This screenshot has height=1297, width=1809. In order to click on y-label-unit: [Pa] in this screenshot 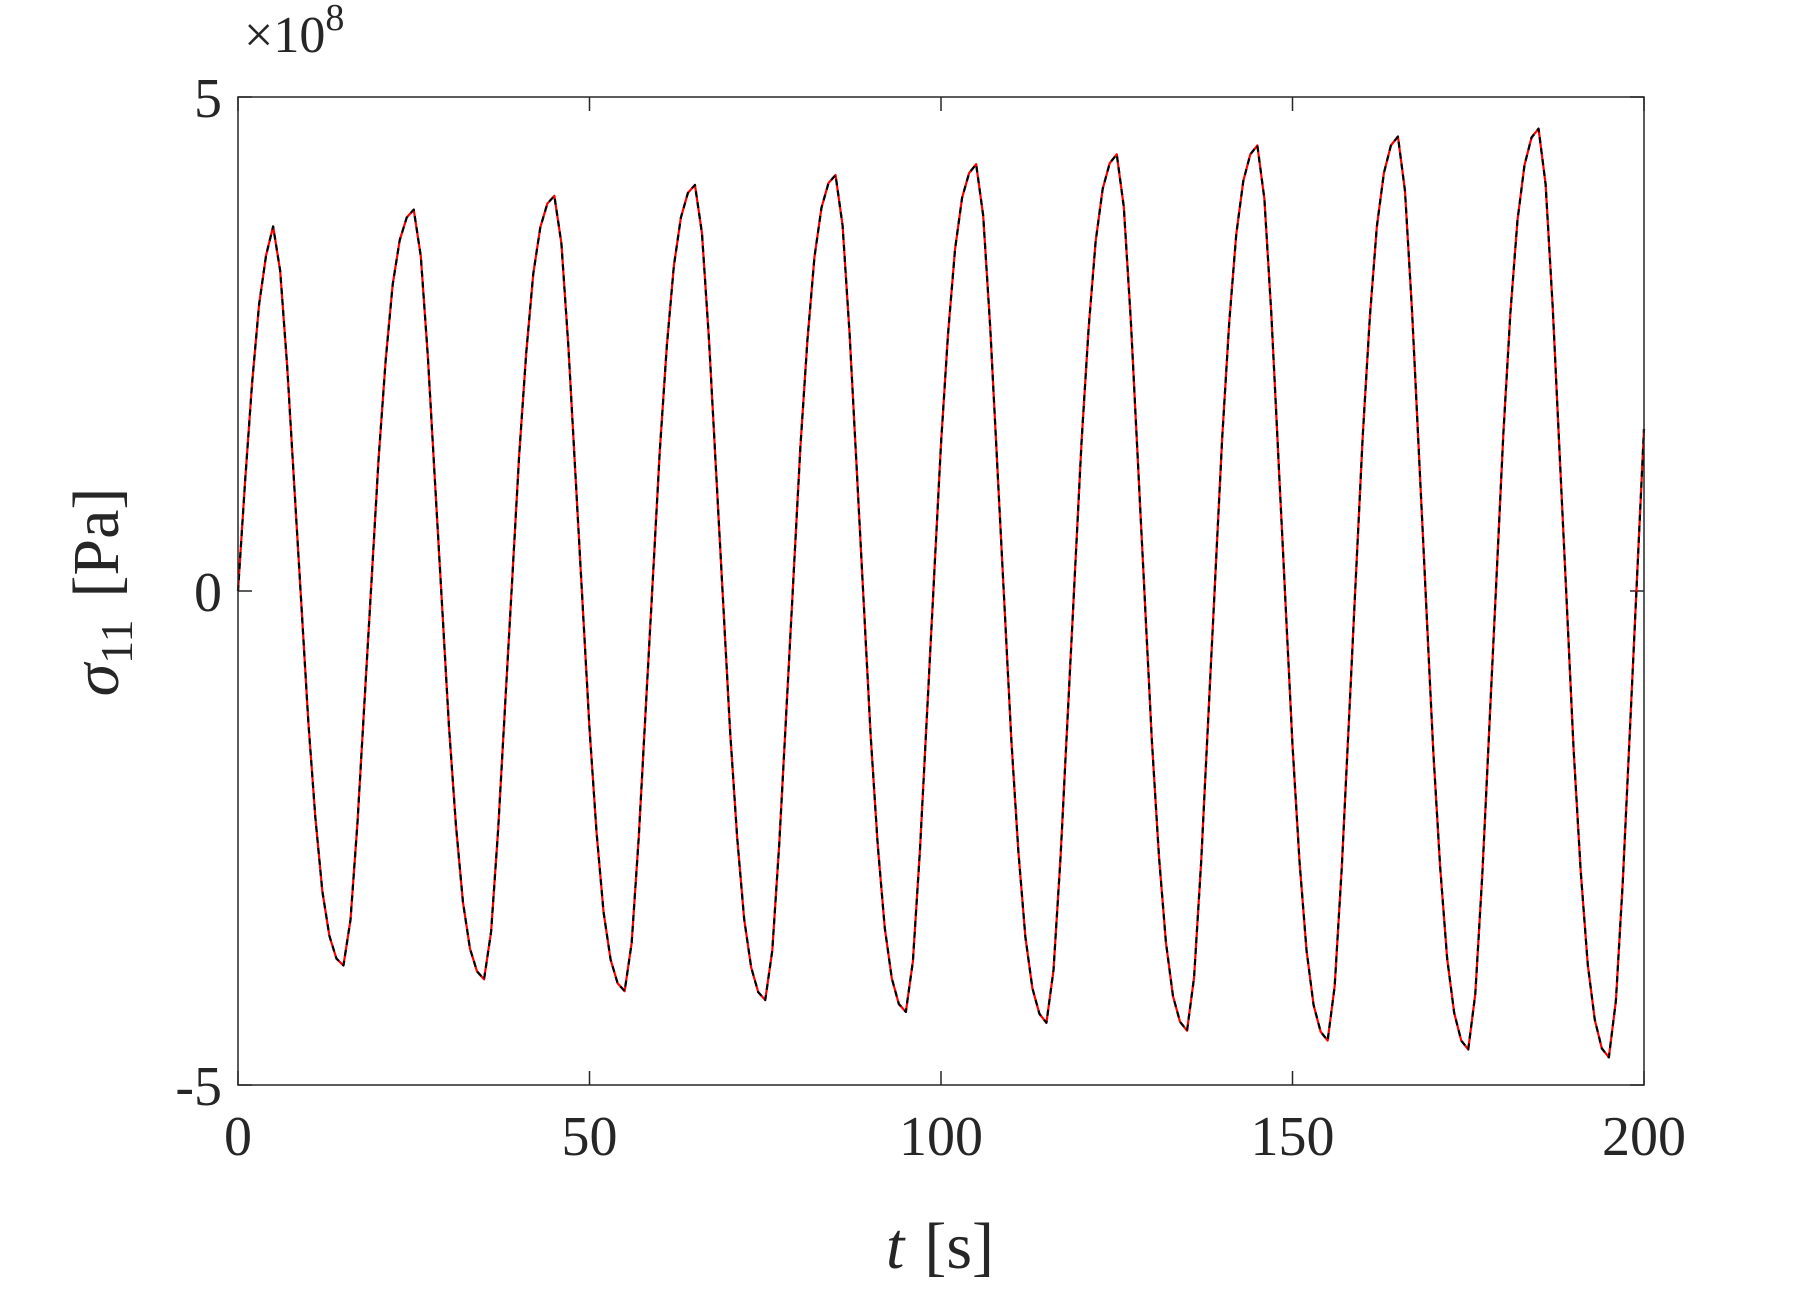, I will do `click(96, 543)`.